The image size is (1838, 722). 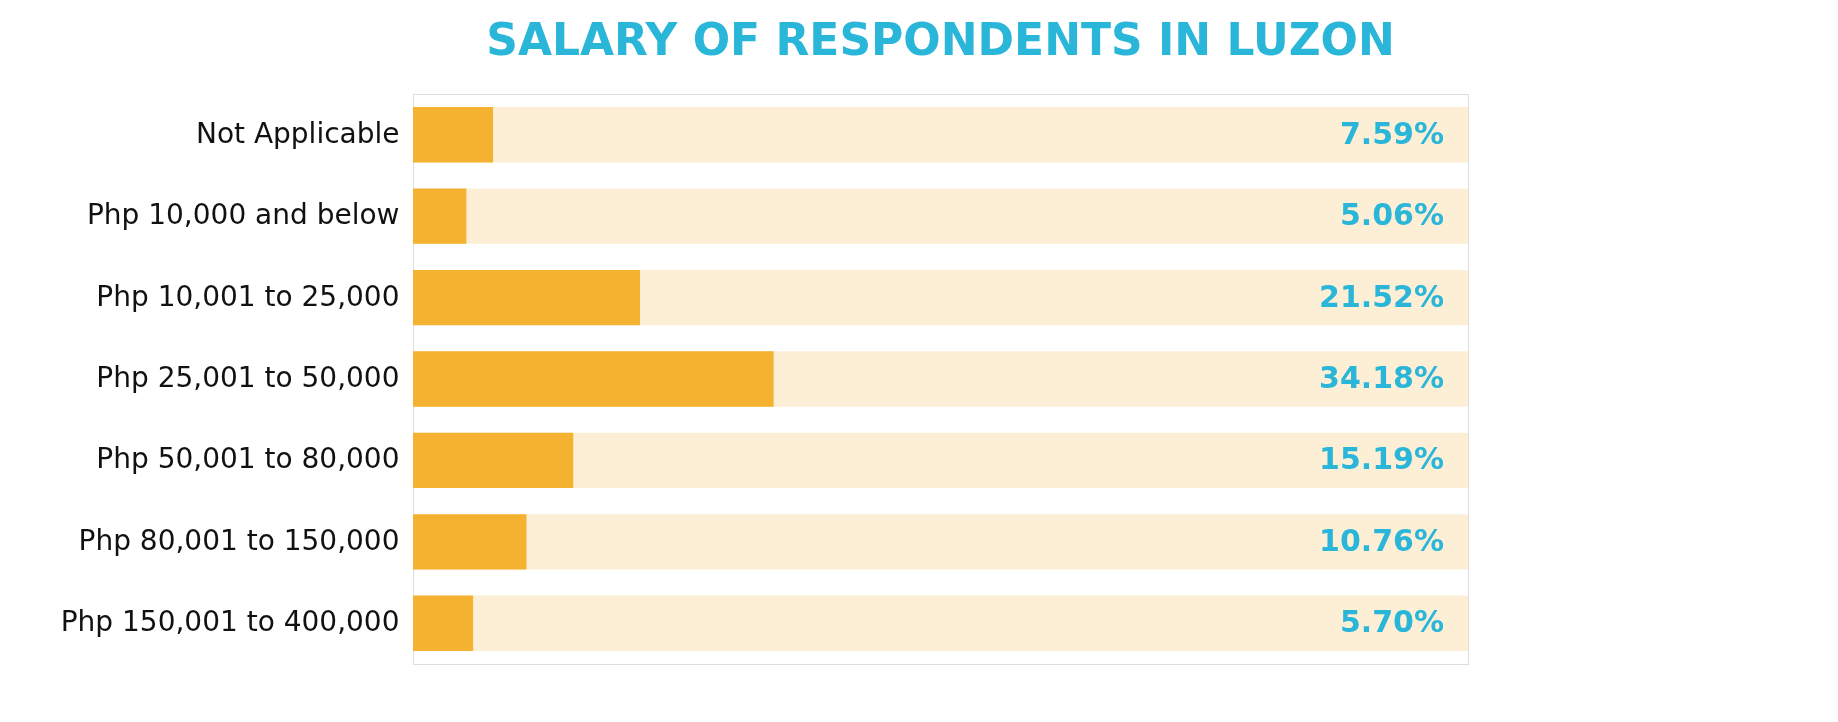 I want to click on y-tick-label: Php 50,001 to 80,000, so click(x=248, y=459).